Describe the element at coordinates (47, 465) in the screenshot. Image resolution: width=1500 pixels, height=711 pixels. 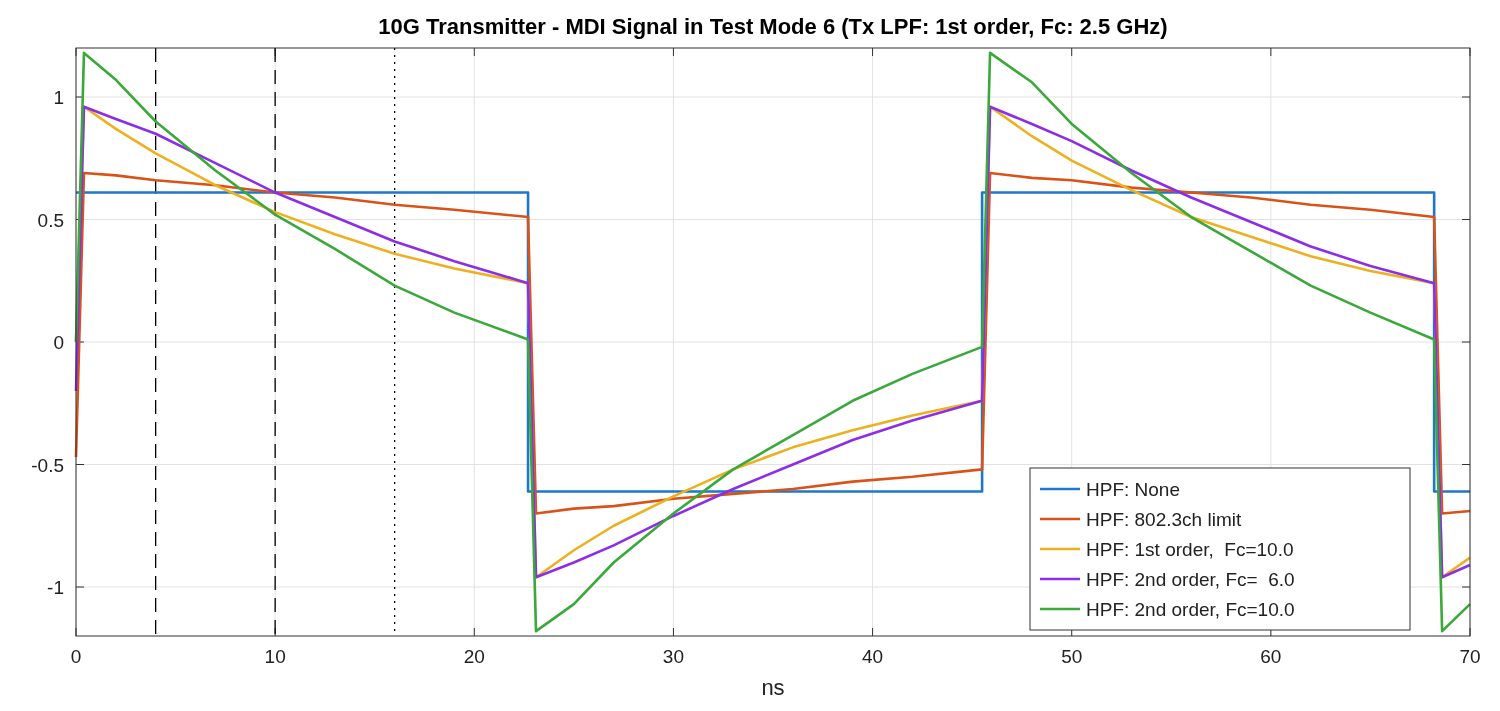
I see `y-tick-label: -0.5` at that location.